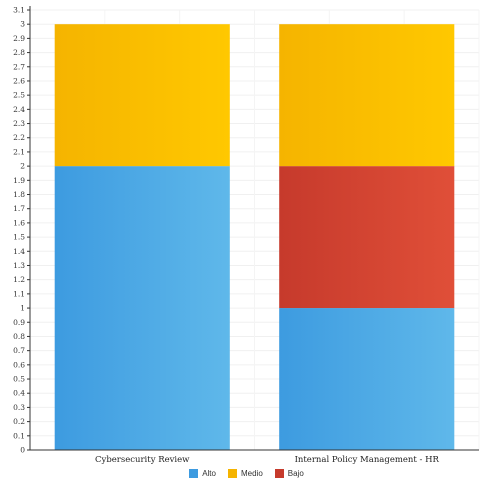  Describe the element at coordinates (194, 473) in the screenshot. I see `legend-swatch-alto` at that location.